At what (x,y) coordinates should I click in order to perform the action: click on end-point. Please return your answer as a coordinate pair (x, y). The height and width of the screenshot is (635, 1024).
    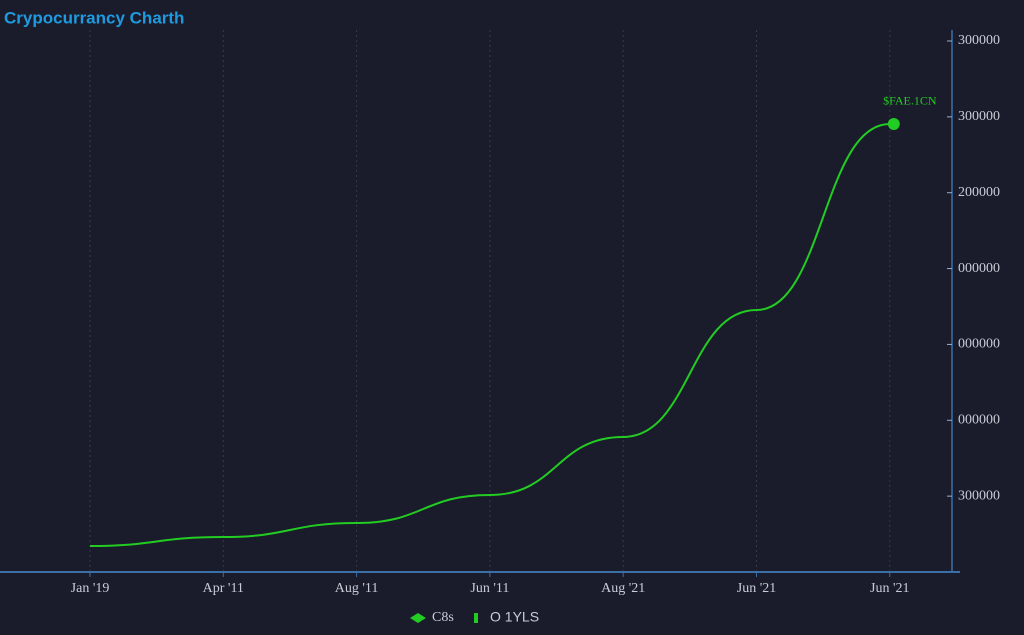
    Looking at the image, I should click on (893, 123).